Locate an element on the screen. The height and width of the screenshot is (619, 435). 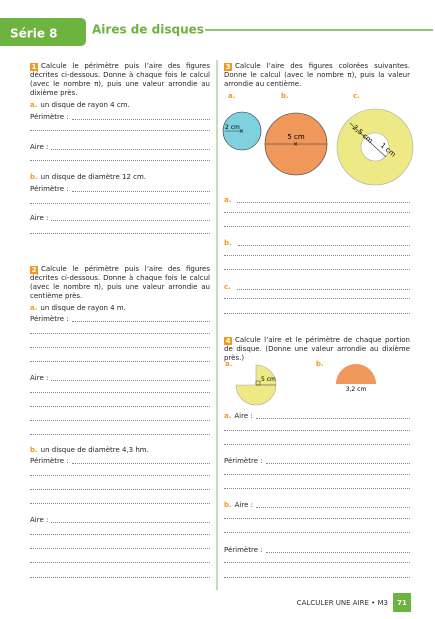
item: a. un disque de rayon 4 cm. is located at coordinates (120, 105).